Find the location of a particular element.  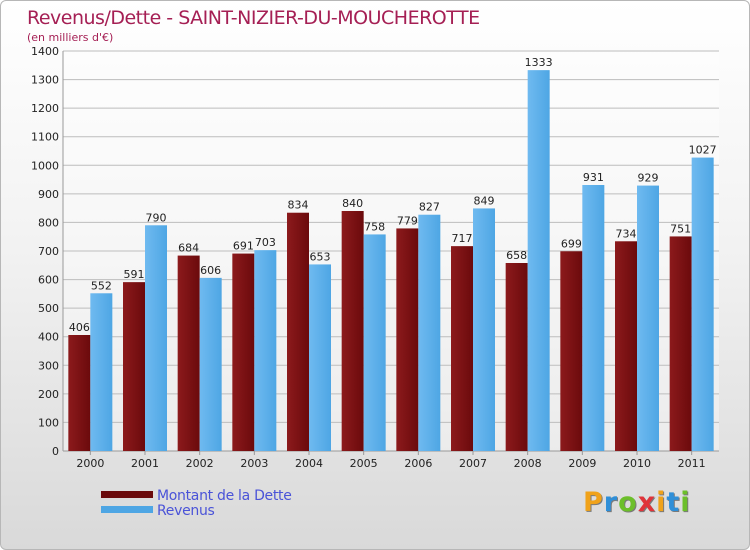

data-label-dette: 684 is located at coordinates (188, 248).